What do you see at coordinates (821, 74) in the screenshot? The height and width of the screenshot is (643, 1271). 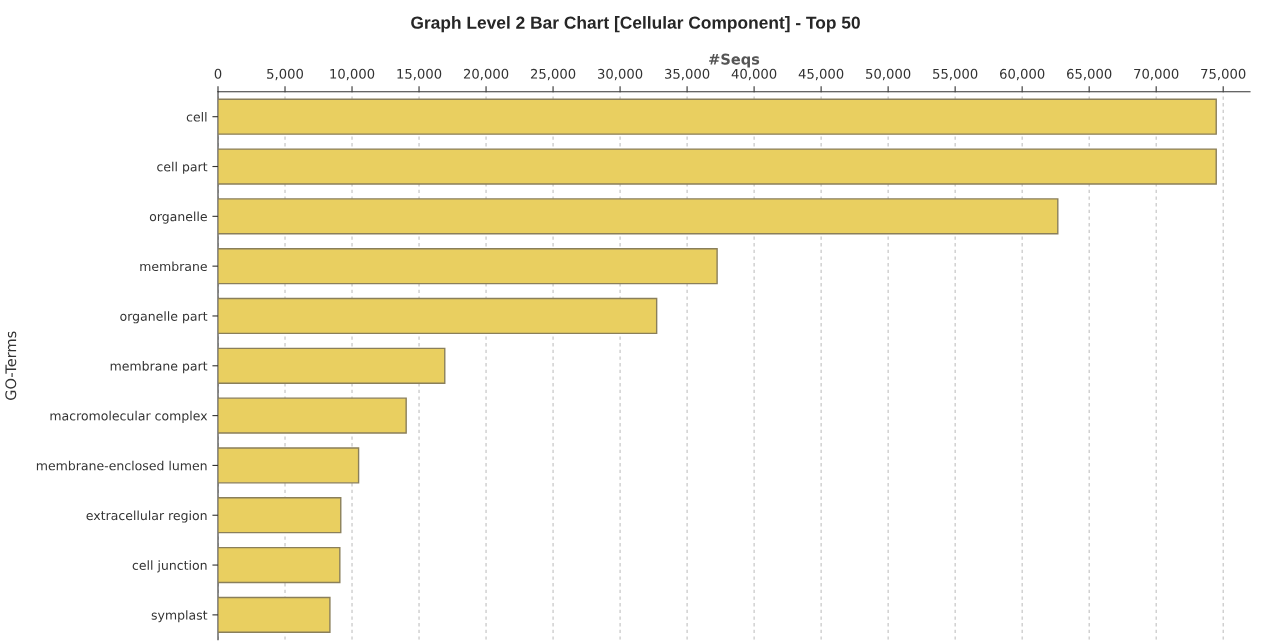 I see `x-tick-label: 45,000` at bounding box center [821, 74].